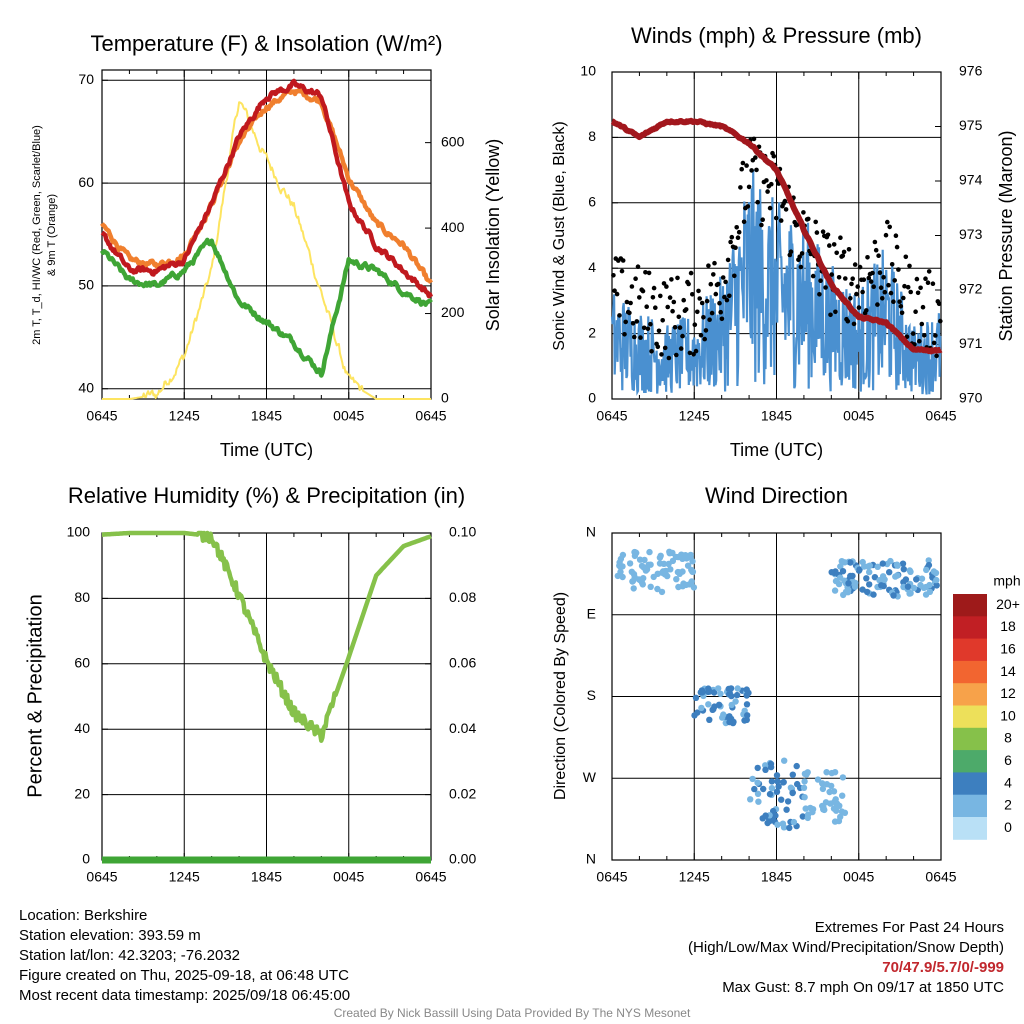  I want to click on colorbar: mph 20+ 18 16 14 12 10 8 6 4 2 0, so click(987, 706).